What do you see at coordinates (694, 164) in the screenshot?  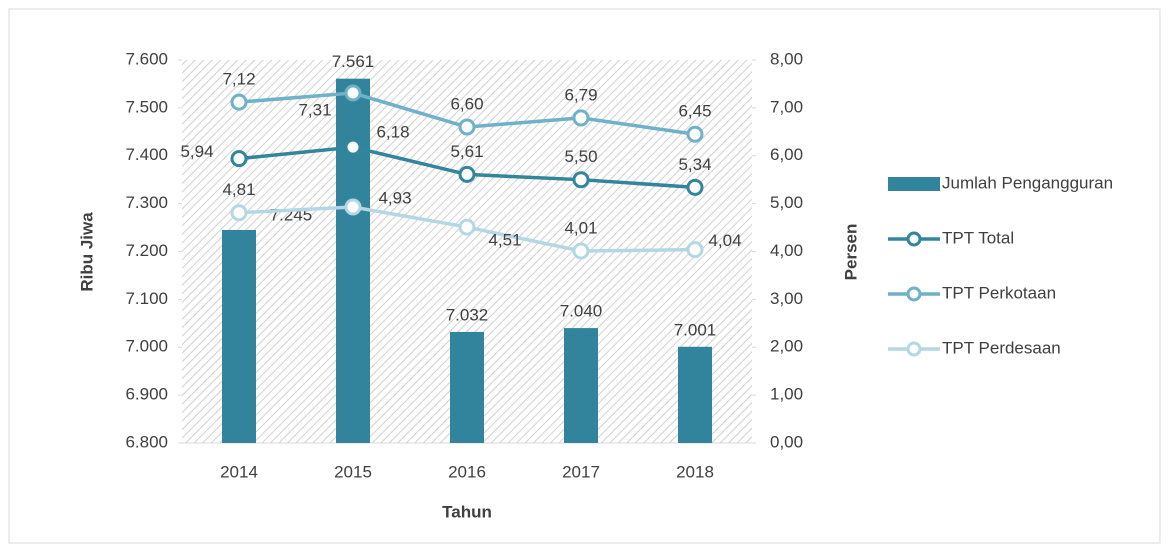 I see `data-label: 5,34` at bounding box center [694, 164].